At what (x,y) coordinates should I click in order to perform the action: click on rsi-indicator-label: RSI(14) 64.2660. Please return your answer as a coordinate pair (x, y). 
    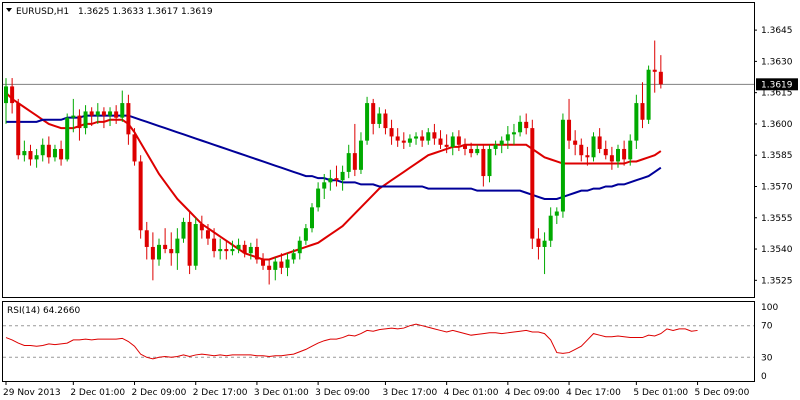
    Looking at the image, I should click on (43, 311).